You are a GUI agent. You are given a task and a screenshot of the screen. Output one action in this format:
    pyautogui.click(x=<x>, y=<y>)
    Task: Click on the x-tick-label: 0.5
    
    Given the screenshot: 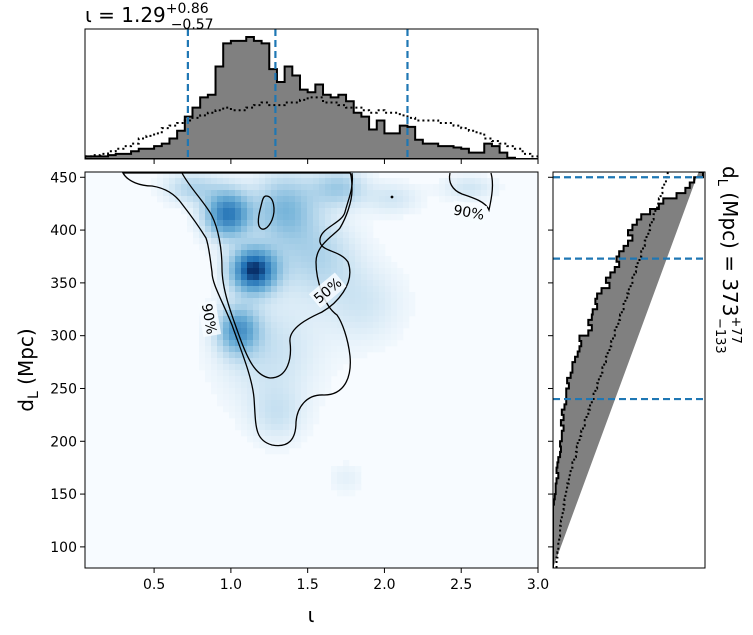 What is the action you would take?
    pyautogui.click(x=154, y=585)
    